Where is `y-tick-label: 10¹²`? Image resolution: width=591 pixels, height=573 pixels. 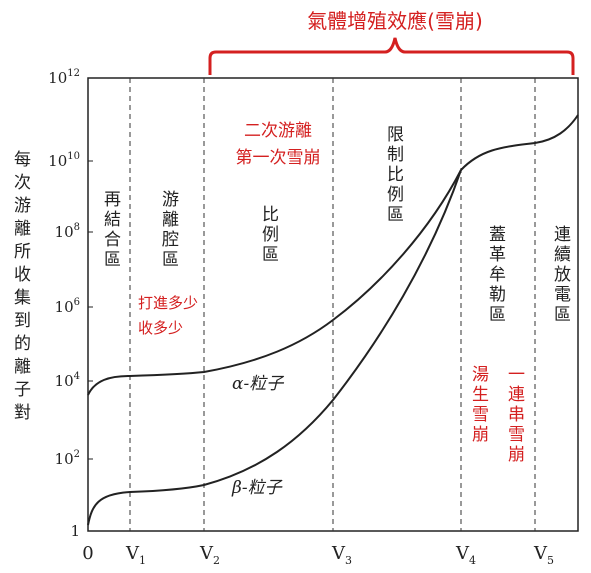
y-tick-label: 10¹² is located at coordinates (64, 77).